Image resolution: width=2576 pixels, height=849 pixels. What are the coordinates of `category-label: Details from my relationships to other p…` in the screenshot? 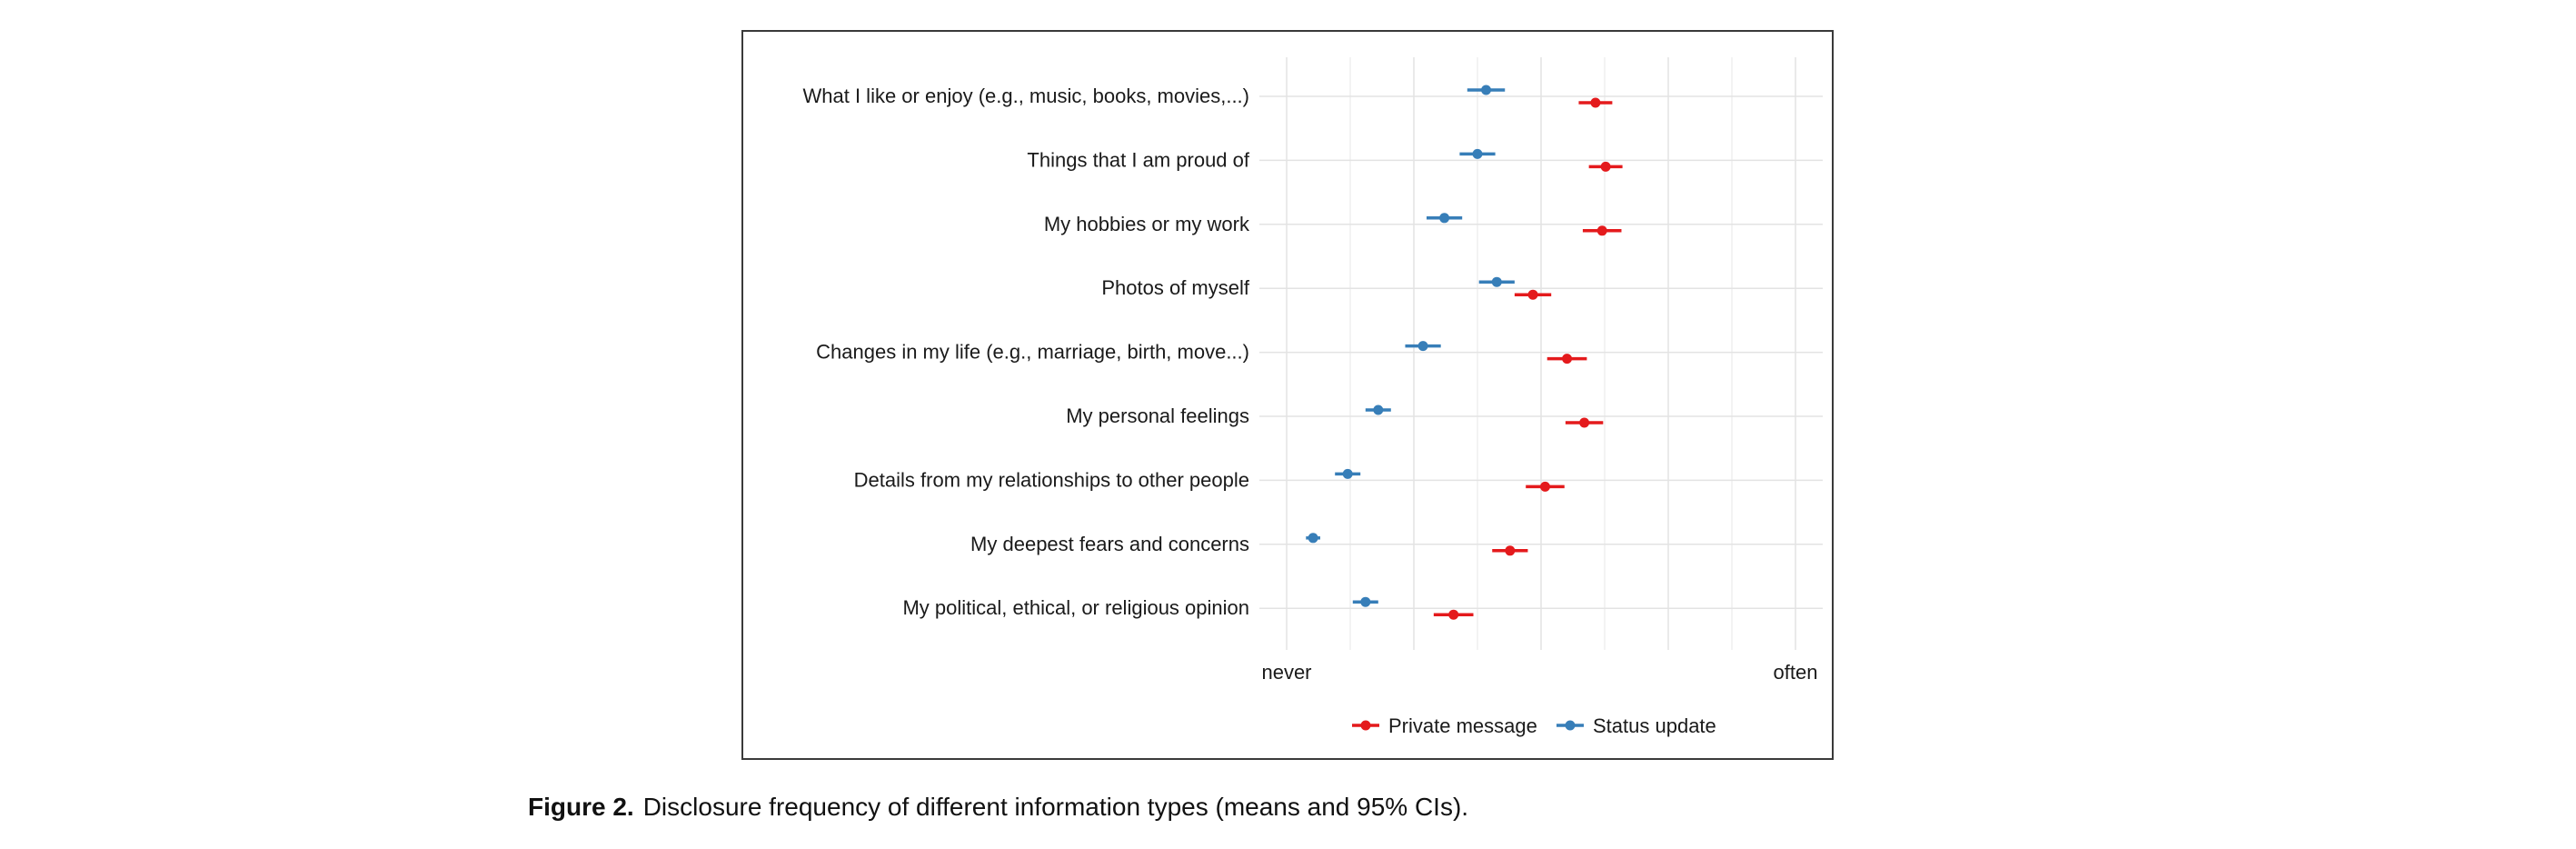 It's located at (1052, 479).